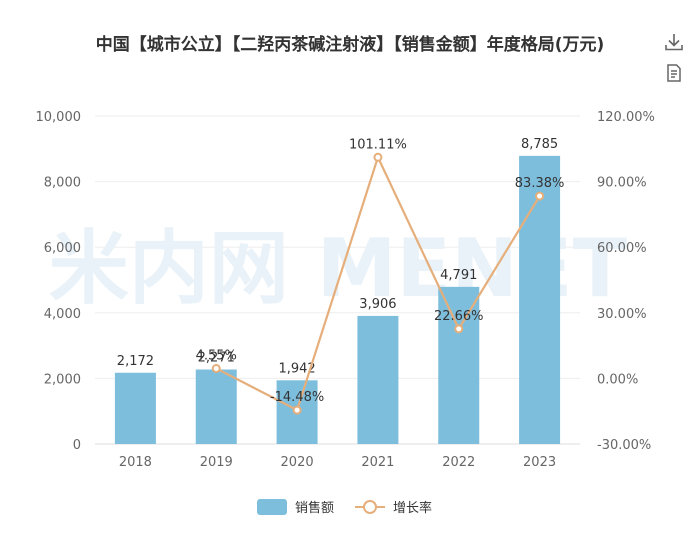 Image resolution: width=700 pixels, height=537 pixels. Describe the element at coordinates (412, 508) in the screenshot. I see `legend-label-growth: 增长率` at that location.